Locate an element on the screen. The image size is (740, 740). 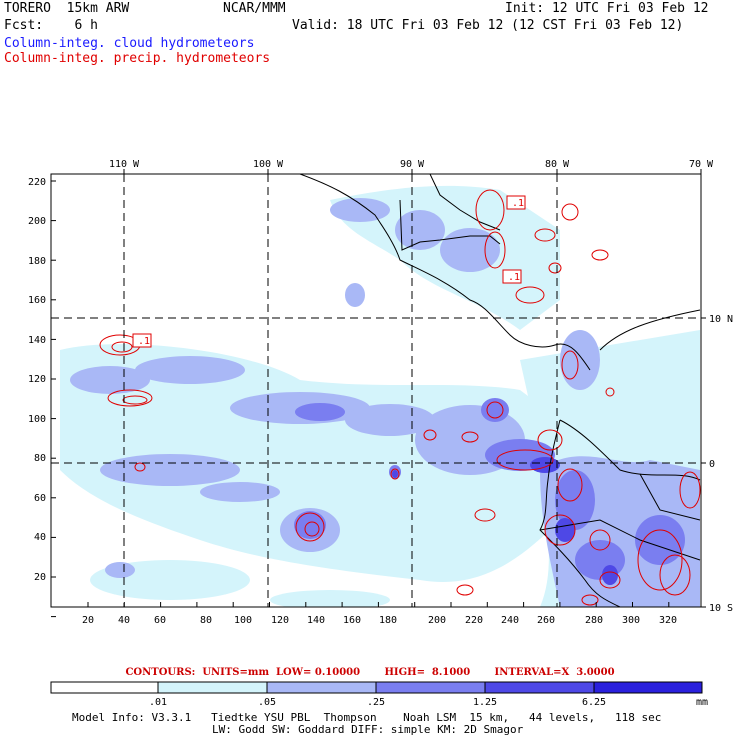
y-tick-label: 40 is located at coordinates (40, 537).